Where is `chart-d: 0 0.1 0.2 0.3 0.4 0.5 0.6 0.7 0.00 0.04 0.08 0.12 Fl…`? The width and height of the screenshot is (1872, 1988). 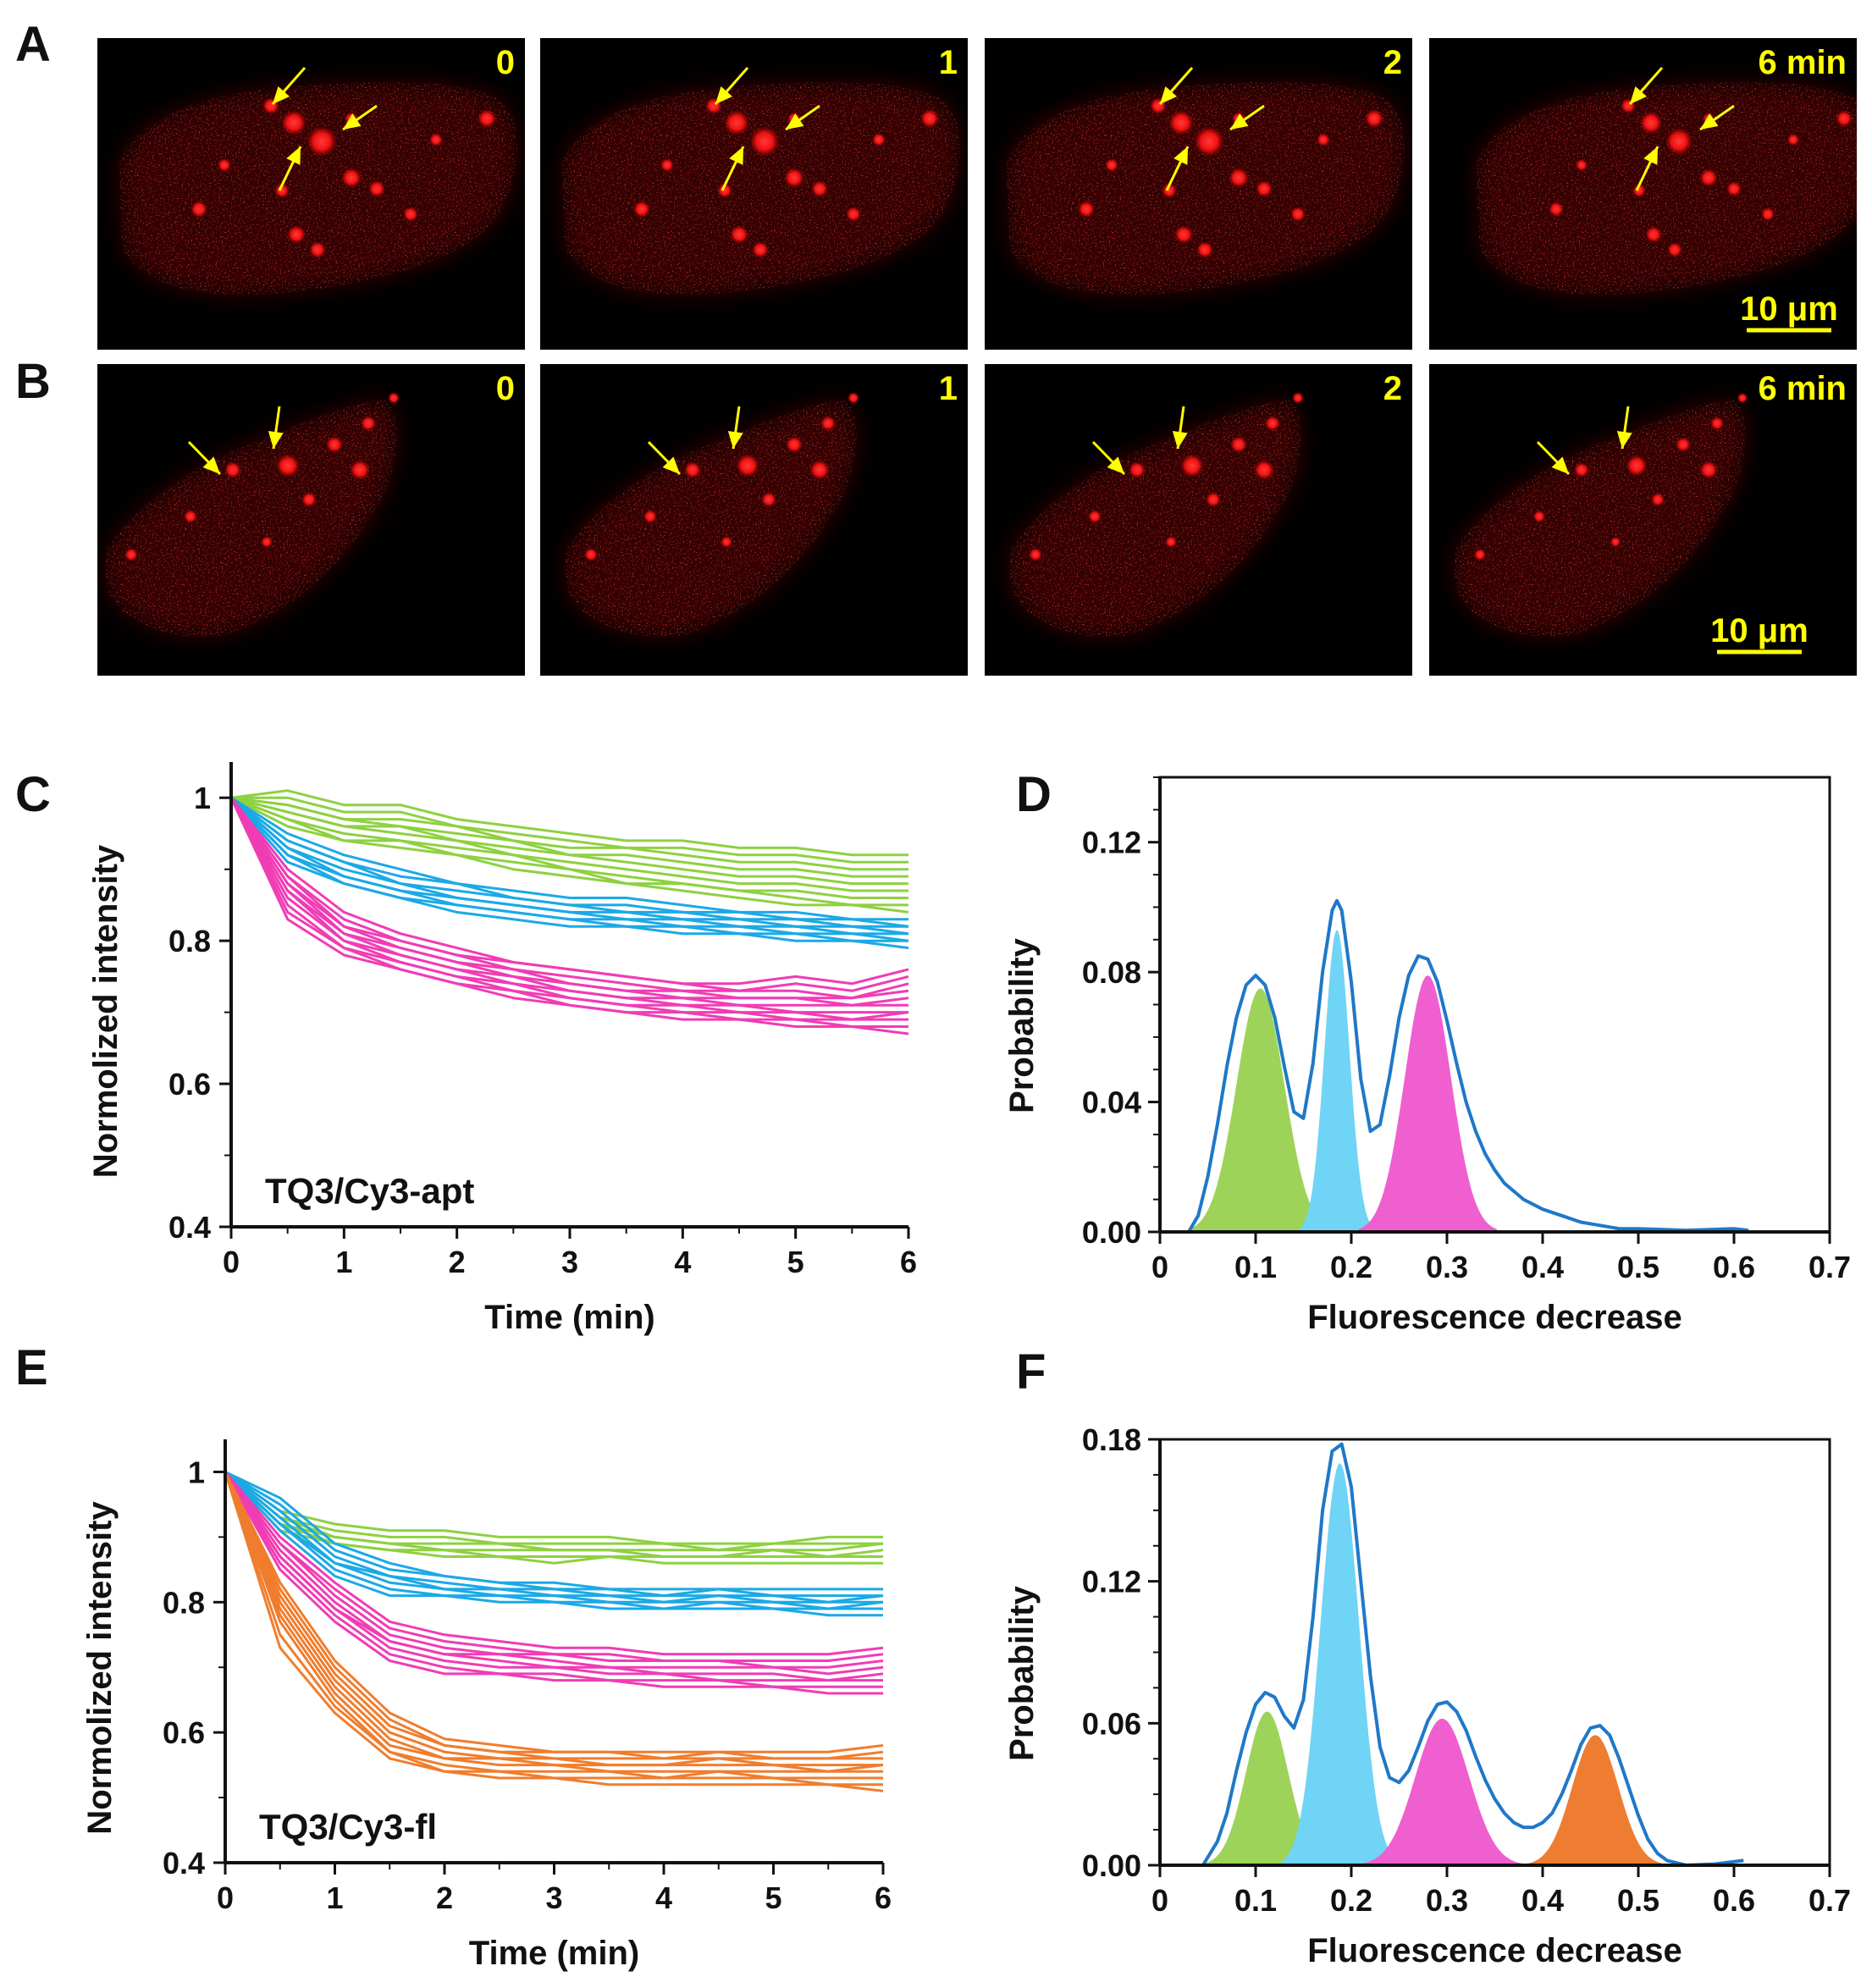
chart-d: 0 0.1 0.2 0.3 0.4 0.5 0.6 0.7 0.00 0.04 0.08 0.12 Fl… is located at coordinates (1427, 1056).